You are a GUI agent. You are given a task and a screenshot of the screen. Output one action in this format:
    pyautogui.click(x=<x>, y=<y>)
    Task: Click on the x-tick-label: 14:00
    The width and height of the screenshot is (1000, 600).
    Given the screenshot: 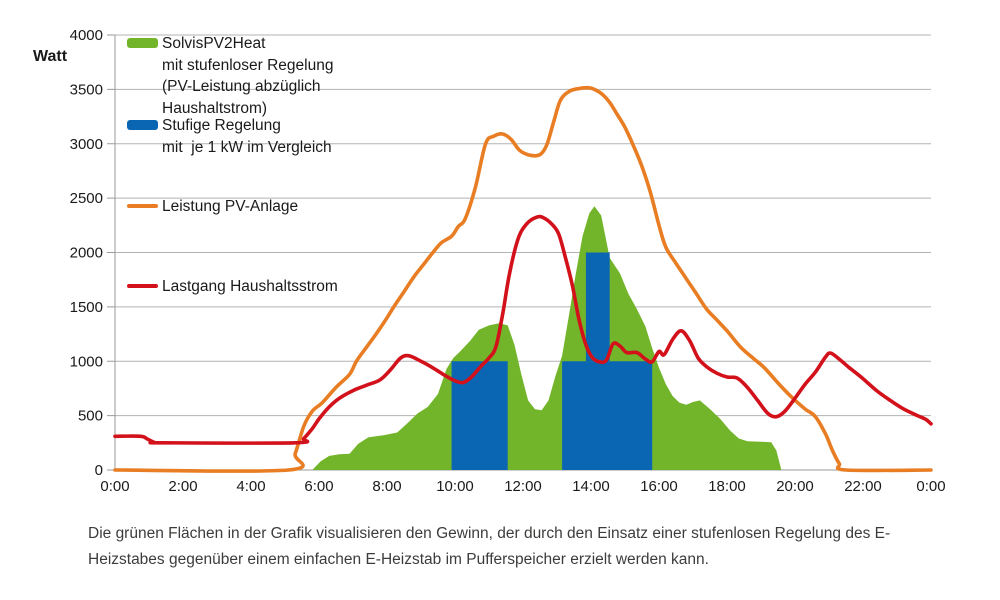 What is the action you would take?
    pyautogui.click(x=591, y=486)
    